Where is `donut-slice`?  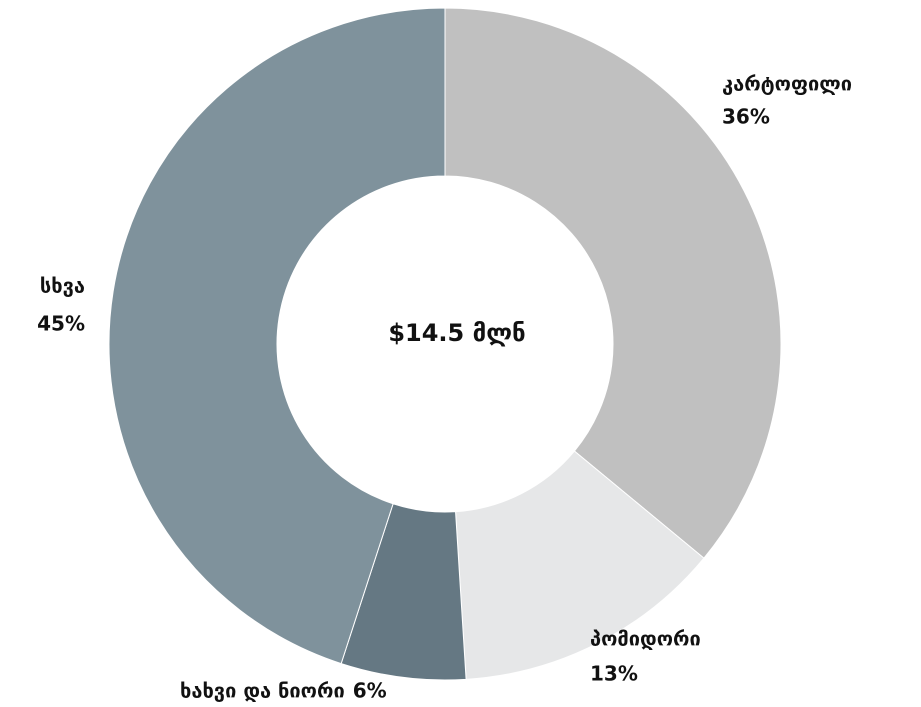
donut-slice is located at coordinates (580, 565).